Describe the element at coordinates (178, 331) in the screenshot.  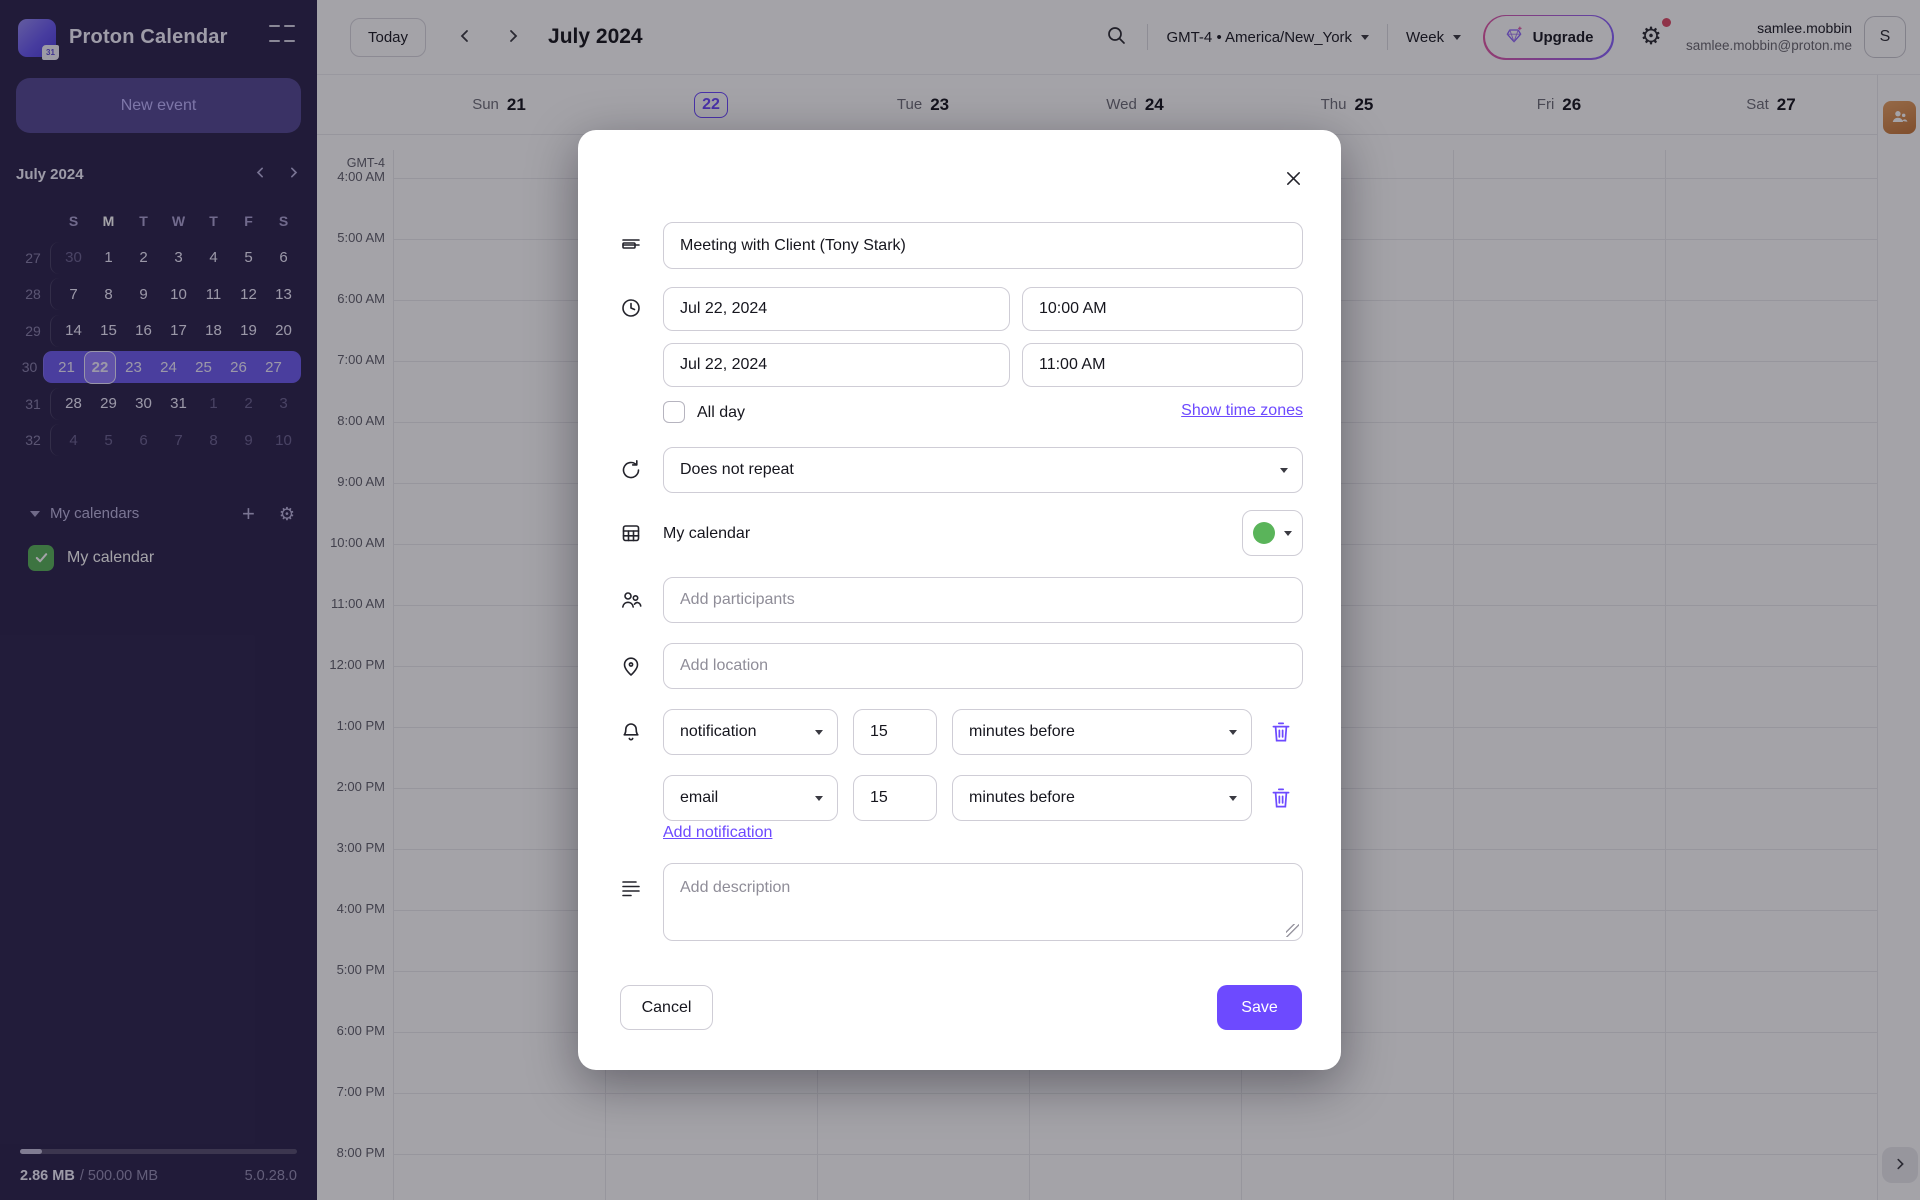
I see `minical-day: 17` at that location.